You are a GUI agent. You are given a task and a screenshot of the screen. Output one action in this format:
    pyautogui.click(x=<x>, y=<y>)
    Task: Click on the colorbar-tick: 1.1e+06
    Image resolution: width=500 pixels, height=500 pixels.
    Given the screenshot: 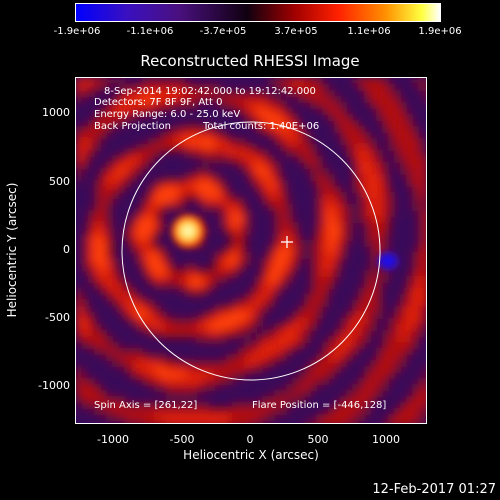 What is the action you would take?
    pyautogui.click(x=369, y=31)
    